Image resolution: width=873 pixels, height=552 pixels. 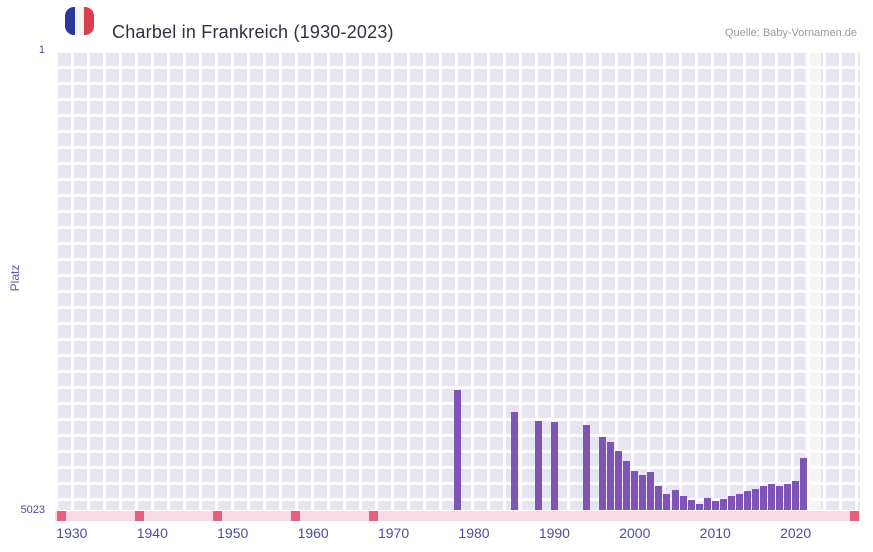 What do you see at coordinates (603, 473) in the screenshot?
I see `bar-1996` at bounding box center [603, 473].